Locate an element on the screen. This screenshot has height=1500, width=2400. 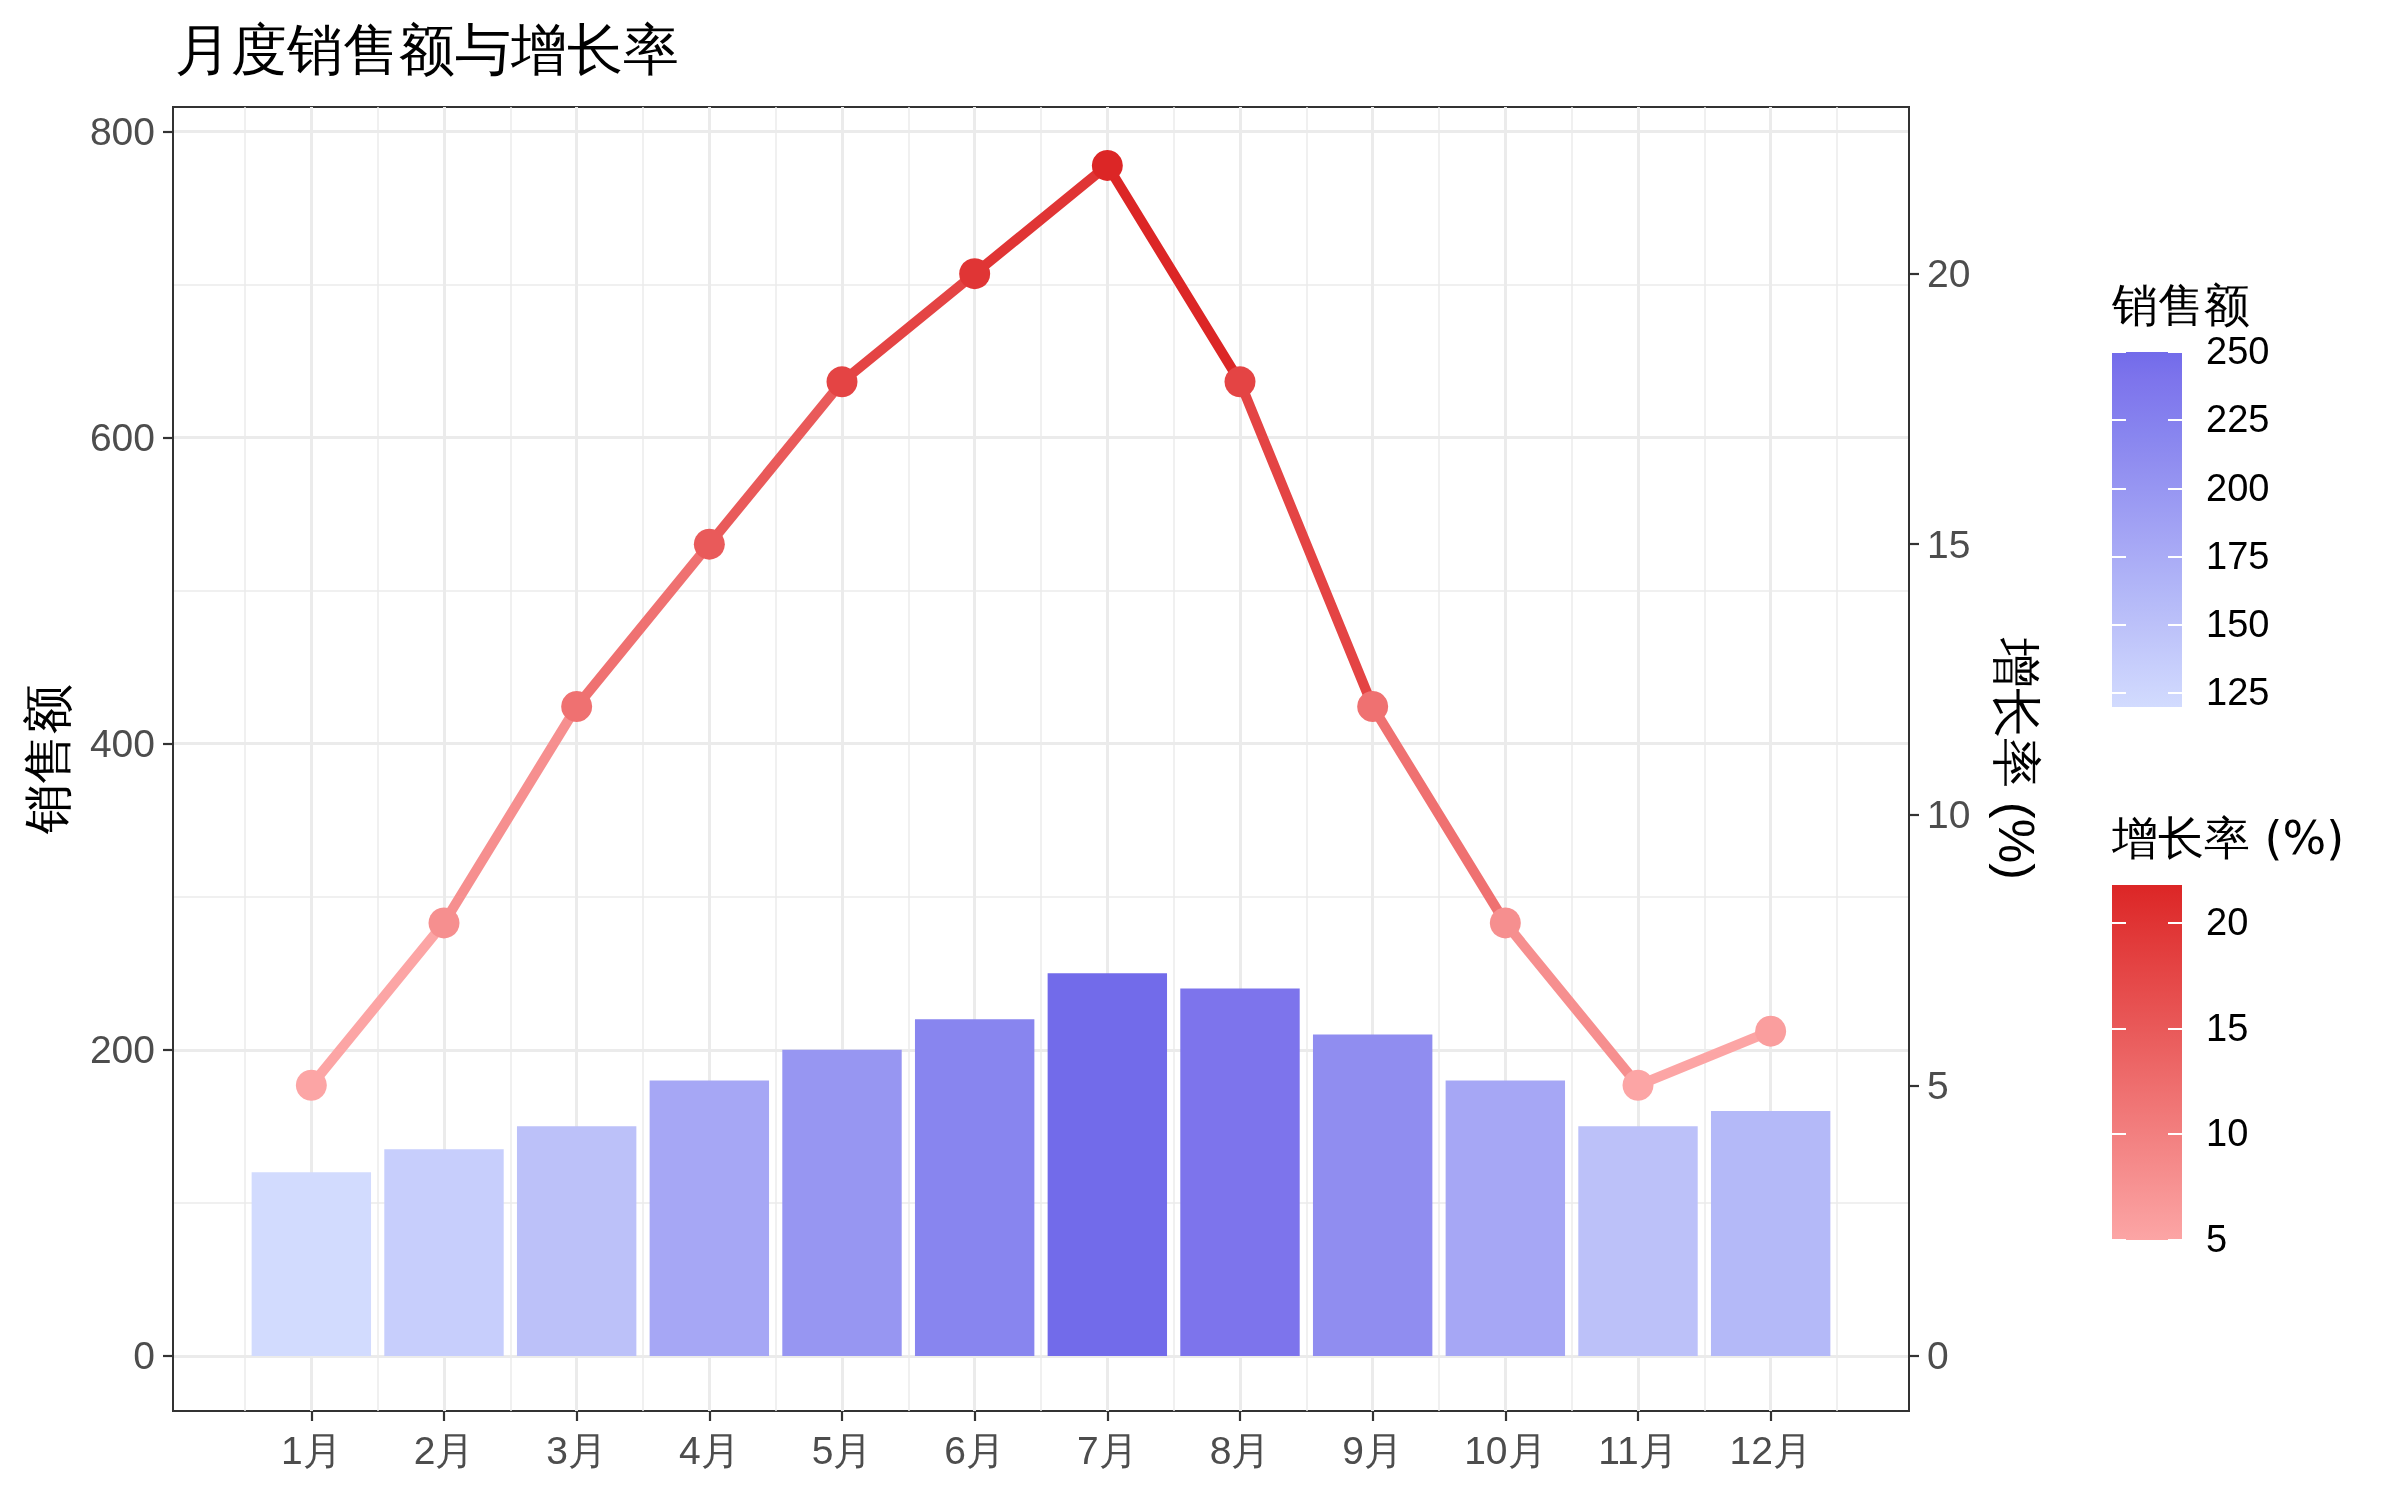
y2-tick-label: 15 is located at coordinates (1949, 544).